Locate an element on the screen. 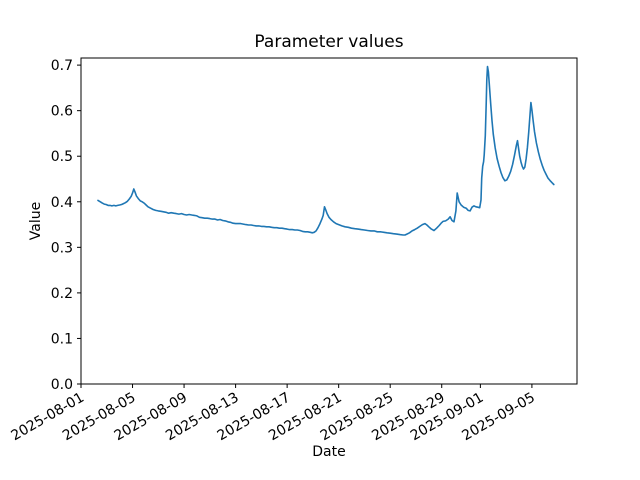  y-tick-label: 0.6 is located at coordinates (62, 112).